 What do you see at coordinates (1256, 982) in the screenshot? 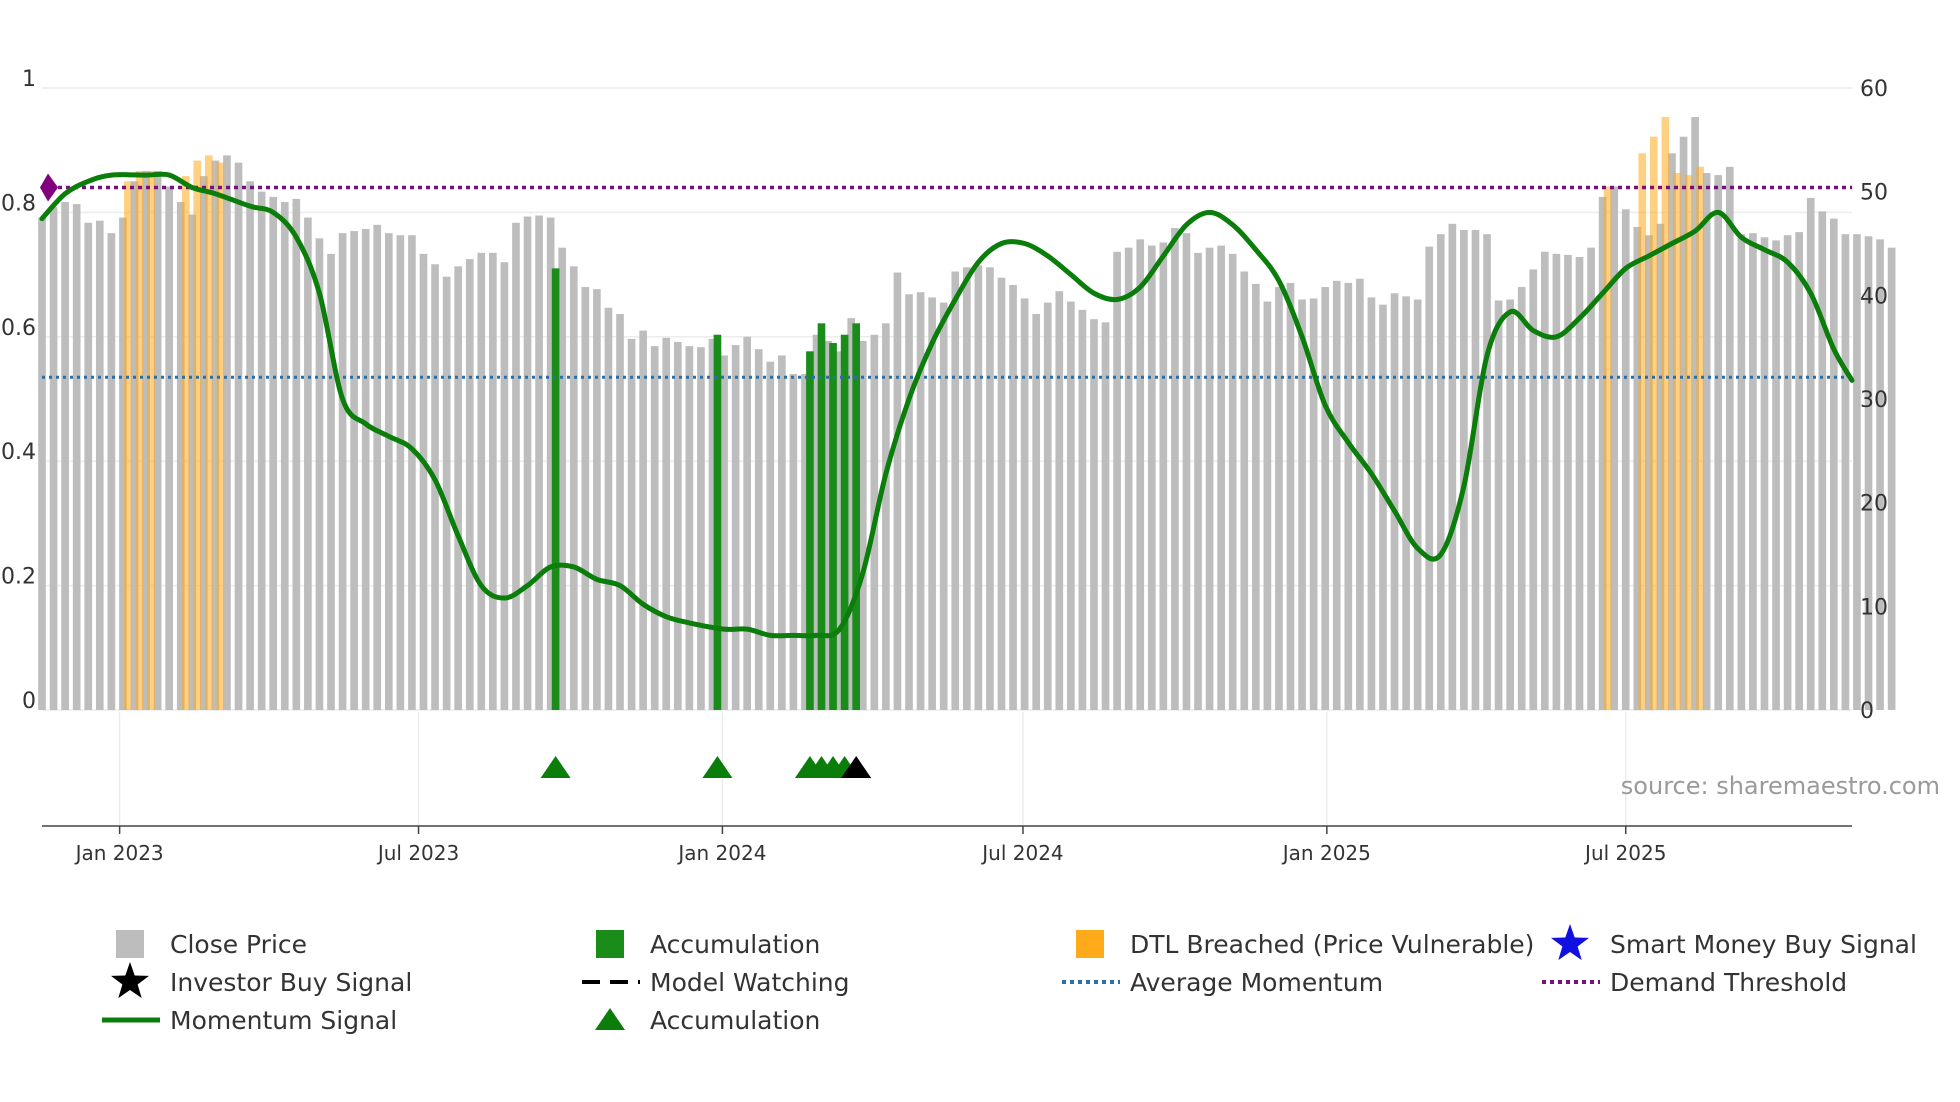
I see `legend-label-average-momentum: Average Momentum` at bounding box center [1256, 982].